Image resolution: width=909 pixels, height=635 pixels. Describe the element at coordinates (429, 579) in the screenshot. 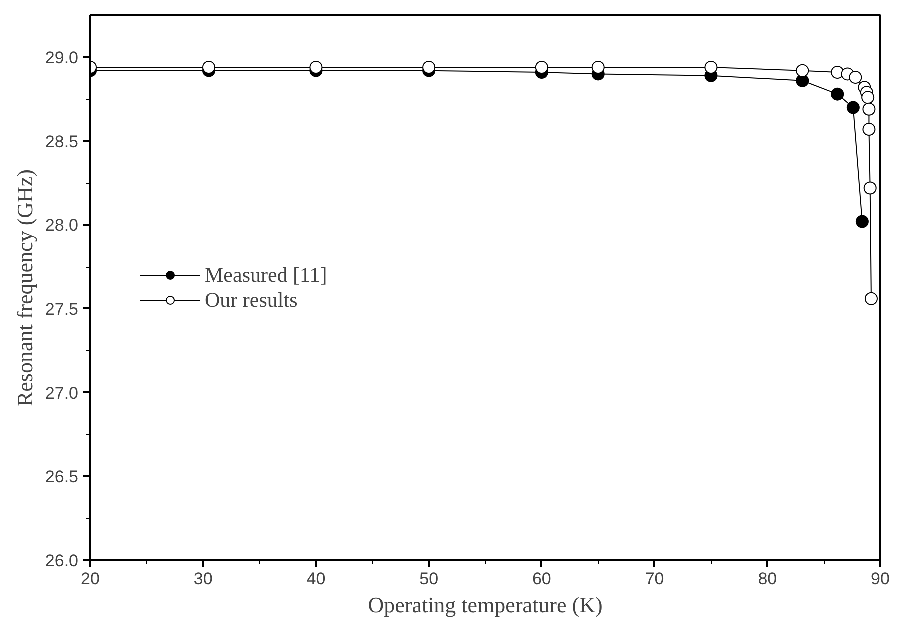

I see `x-tick-label: 50` at that location.